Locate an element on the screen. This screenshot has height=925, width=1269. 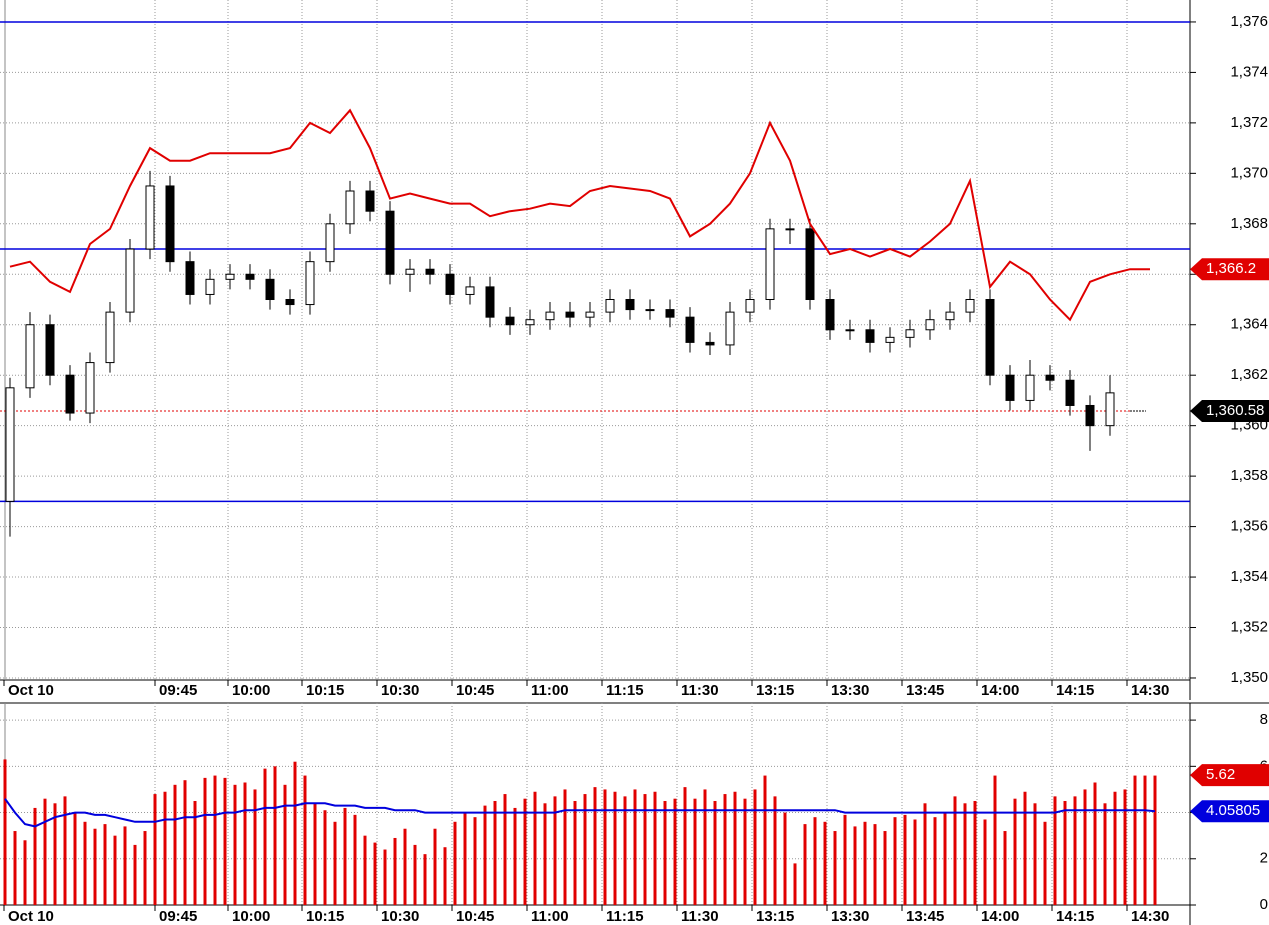
x-tick-label: Oct 10 is located at coordinates (31, 690).